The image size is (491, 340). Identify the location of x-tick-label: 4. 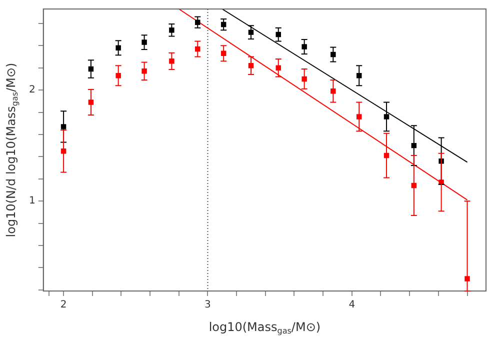
(352, 305).